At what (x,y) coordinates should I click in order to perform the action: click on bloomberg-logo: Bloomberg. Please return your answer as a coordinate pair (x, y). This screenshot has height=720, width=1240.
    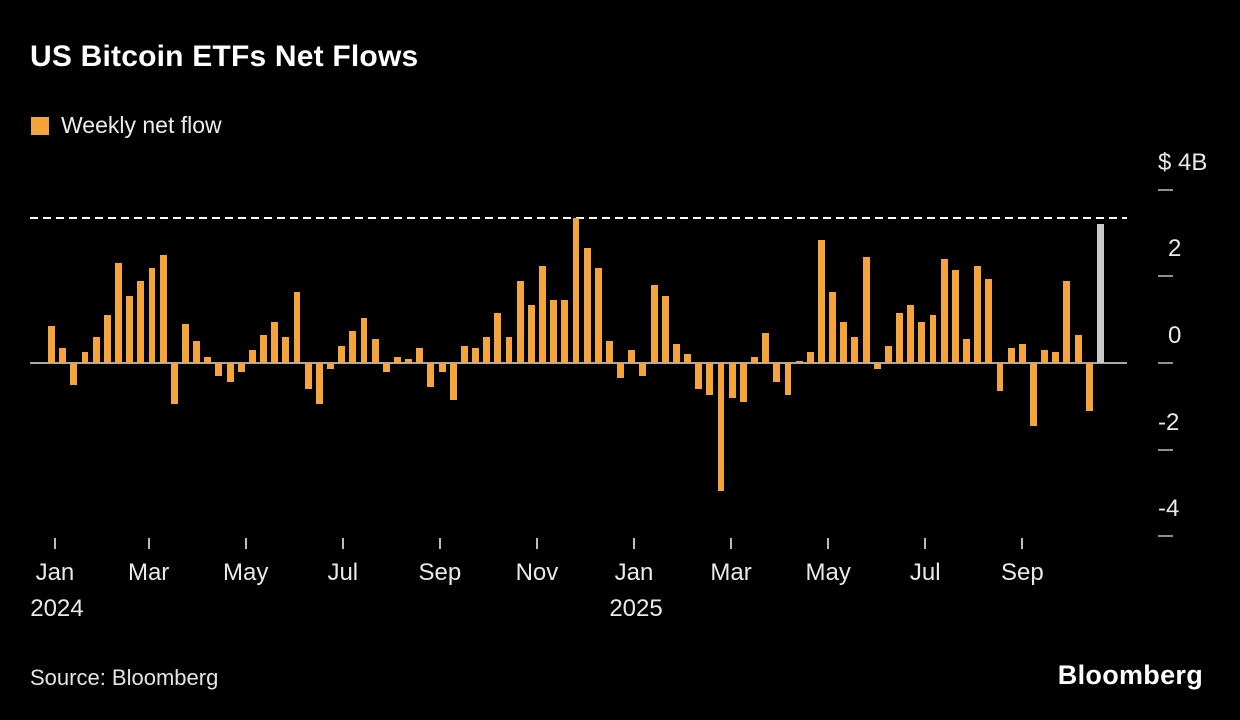
    Looking at the image, I should click on (1130, 675).